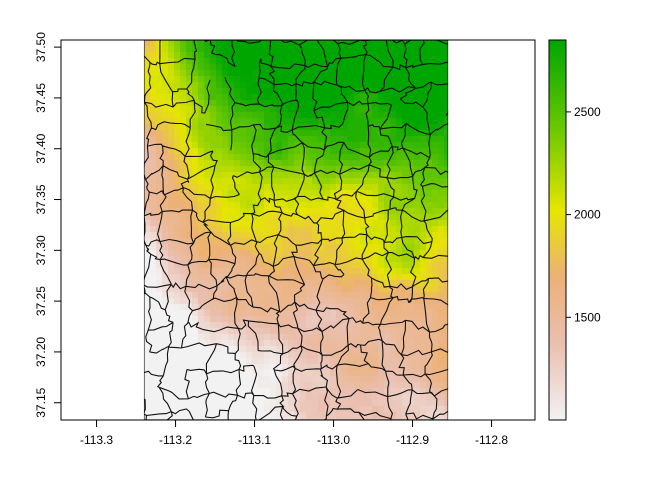 This screenshot has width=672, height=480. I want to click on legend-ticks: 1500 2000 2500, so click(583, 214).